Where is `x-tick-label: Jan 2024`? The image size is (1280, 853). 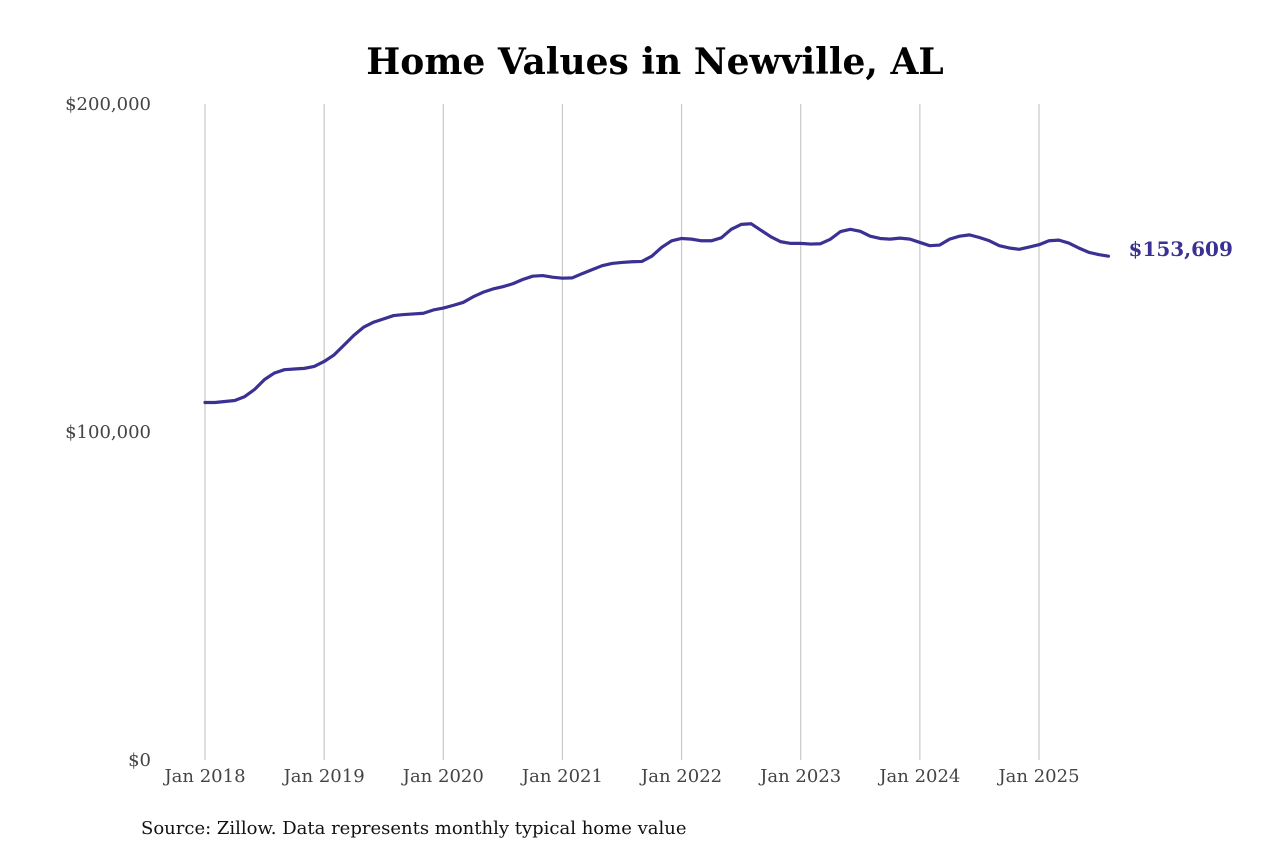 x-tick-label: Jan 2024 is located at coordinates (918, 776).